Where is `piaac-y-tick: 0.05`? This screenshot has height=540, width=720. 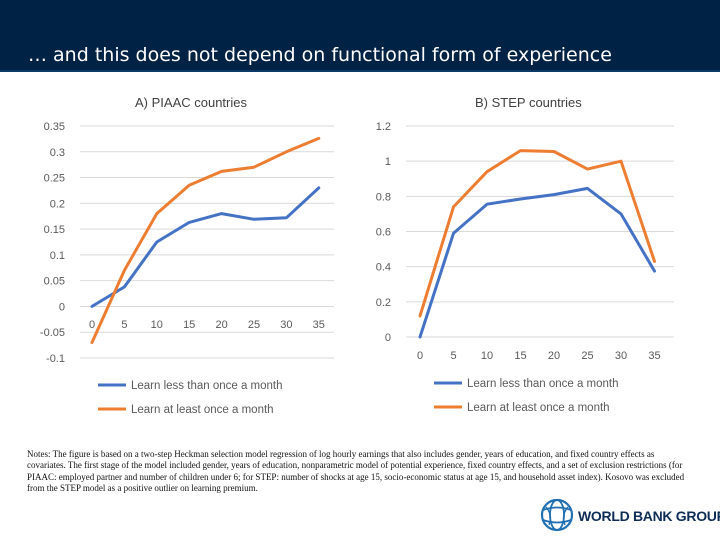 piaac-y-tick: 0.05 is located at coordinates (54, 282).